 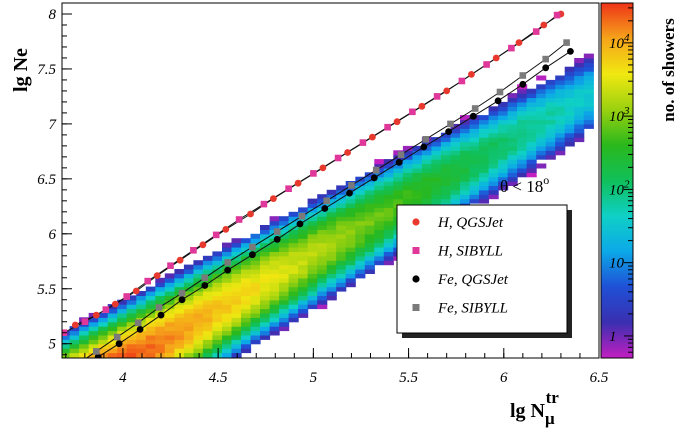 What do you see at coordinates (53, 235) in the screenshot?
I see `y-tick-label: 6` at bounding box center [53, 235].